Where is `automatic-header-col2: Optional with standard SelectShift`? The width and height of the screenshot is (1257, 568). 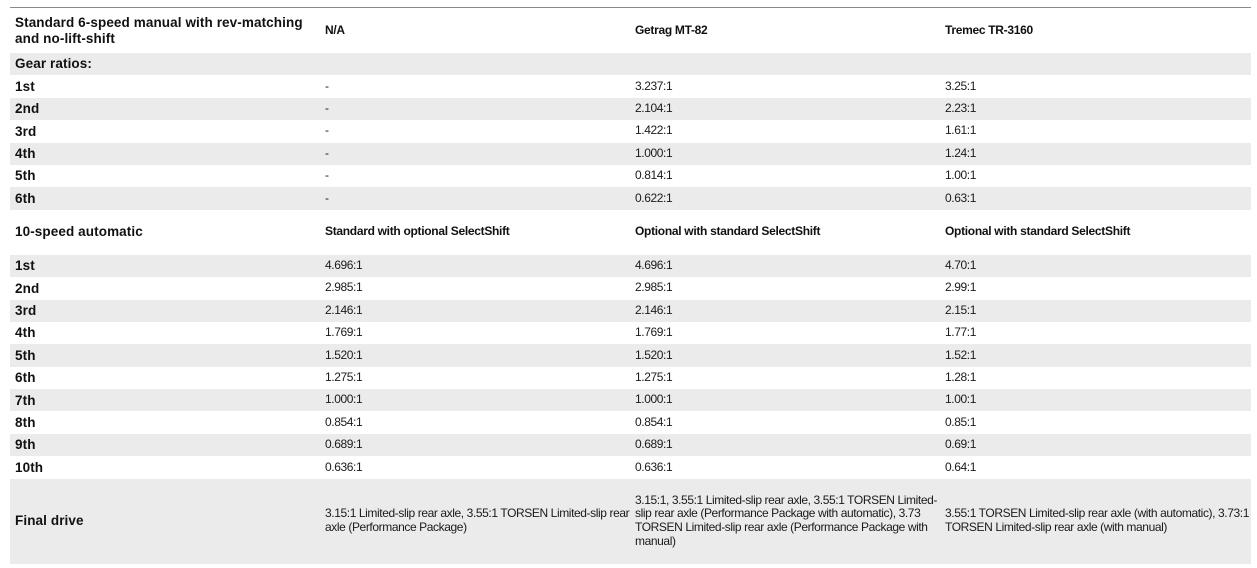 automatic-header-col2: Optional with standard SelectShift is located at coordinates (728, 231).